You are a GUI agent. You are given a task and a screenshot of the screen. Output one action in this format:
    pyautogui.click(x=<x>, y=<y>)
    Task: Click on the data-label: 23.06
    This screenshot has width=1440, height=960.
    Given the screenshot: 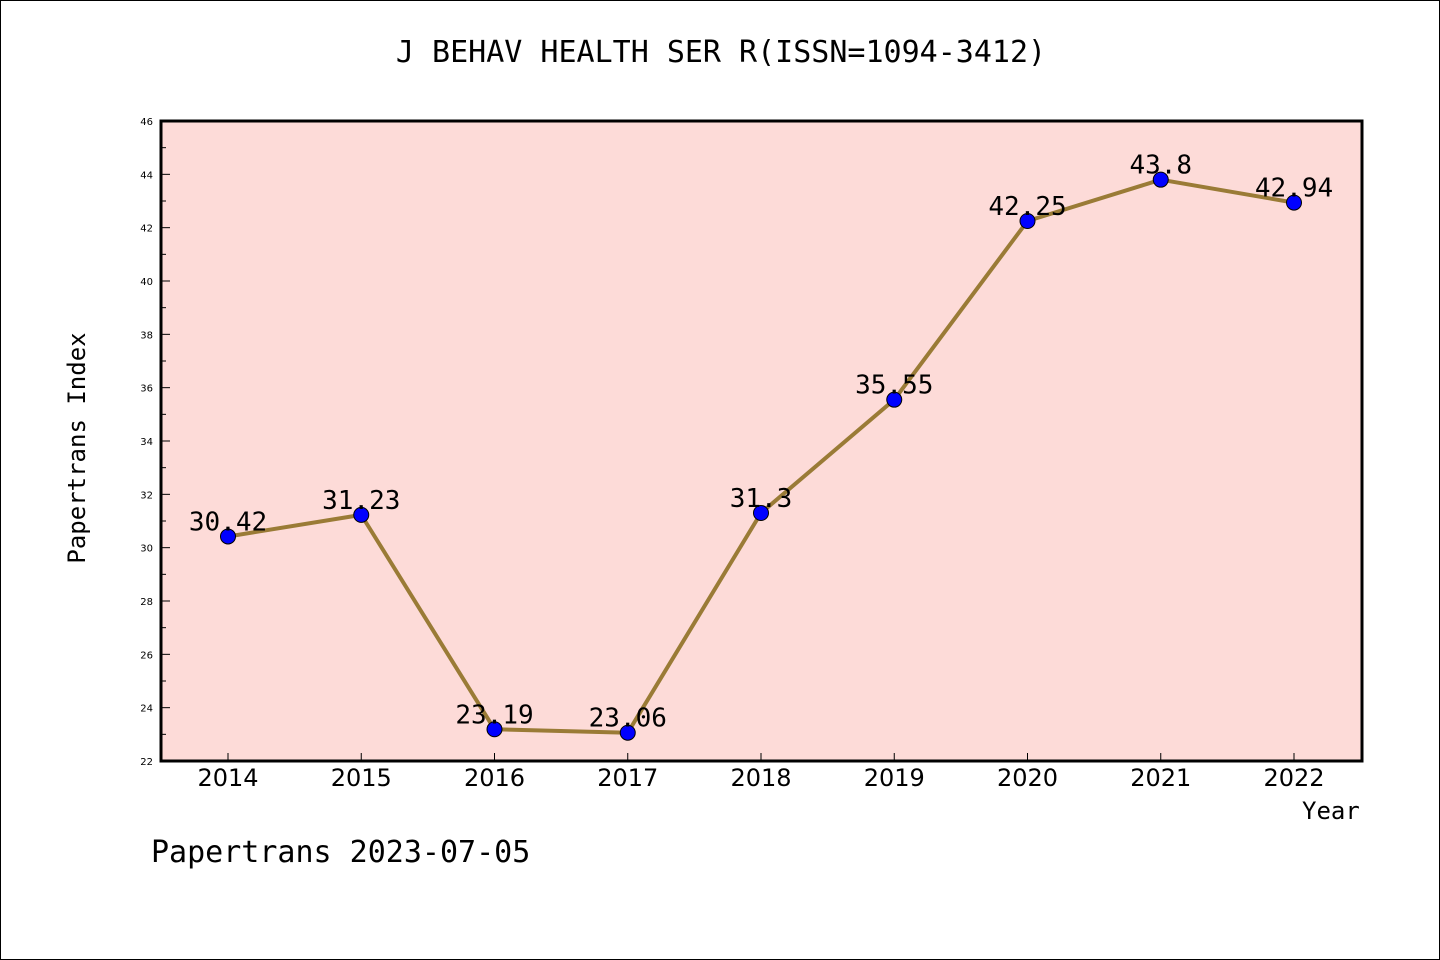 What is the action you would take?
    pyautogui.click(x=628, y=719)
    